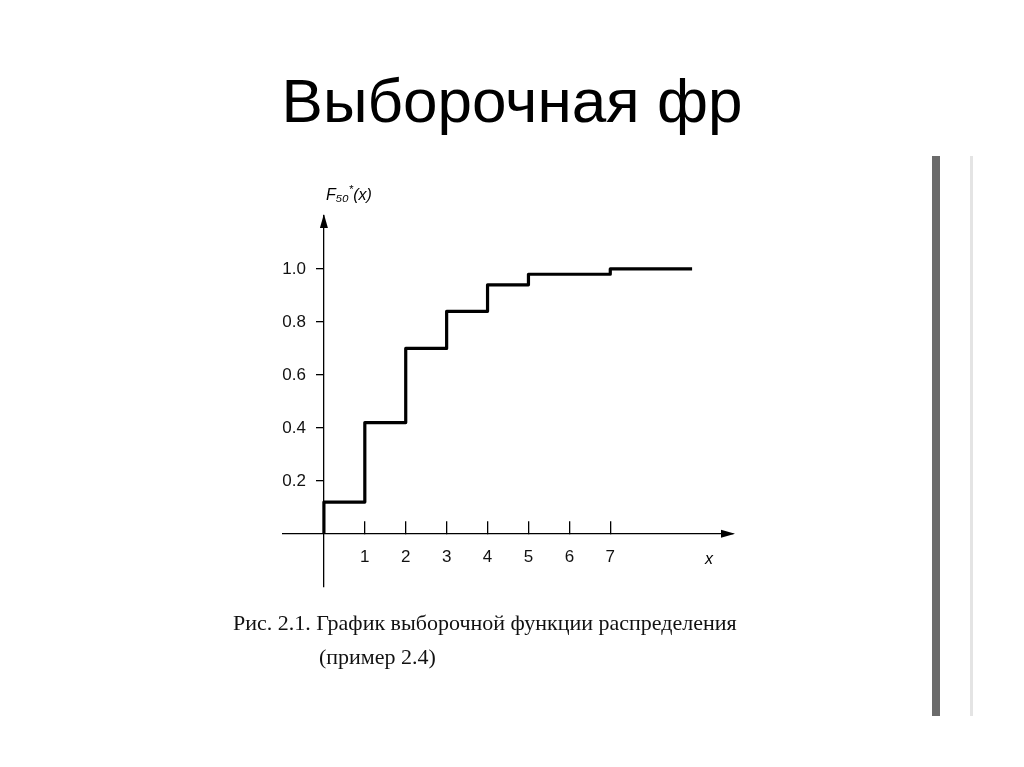  I want to click on x-axis-title: x, so click(709, 558).